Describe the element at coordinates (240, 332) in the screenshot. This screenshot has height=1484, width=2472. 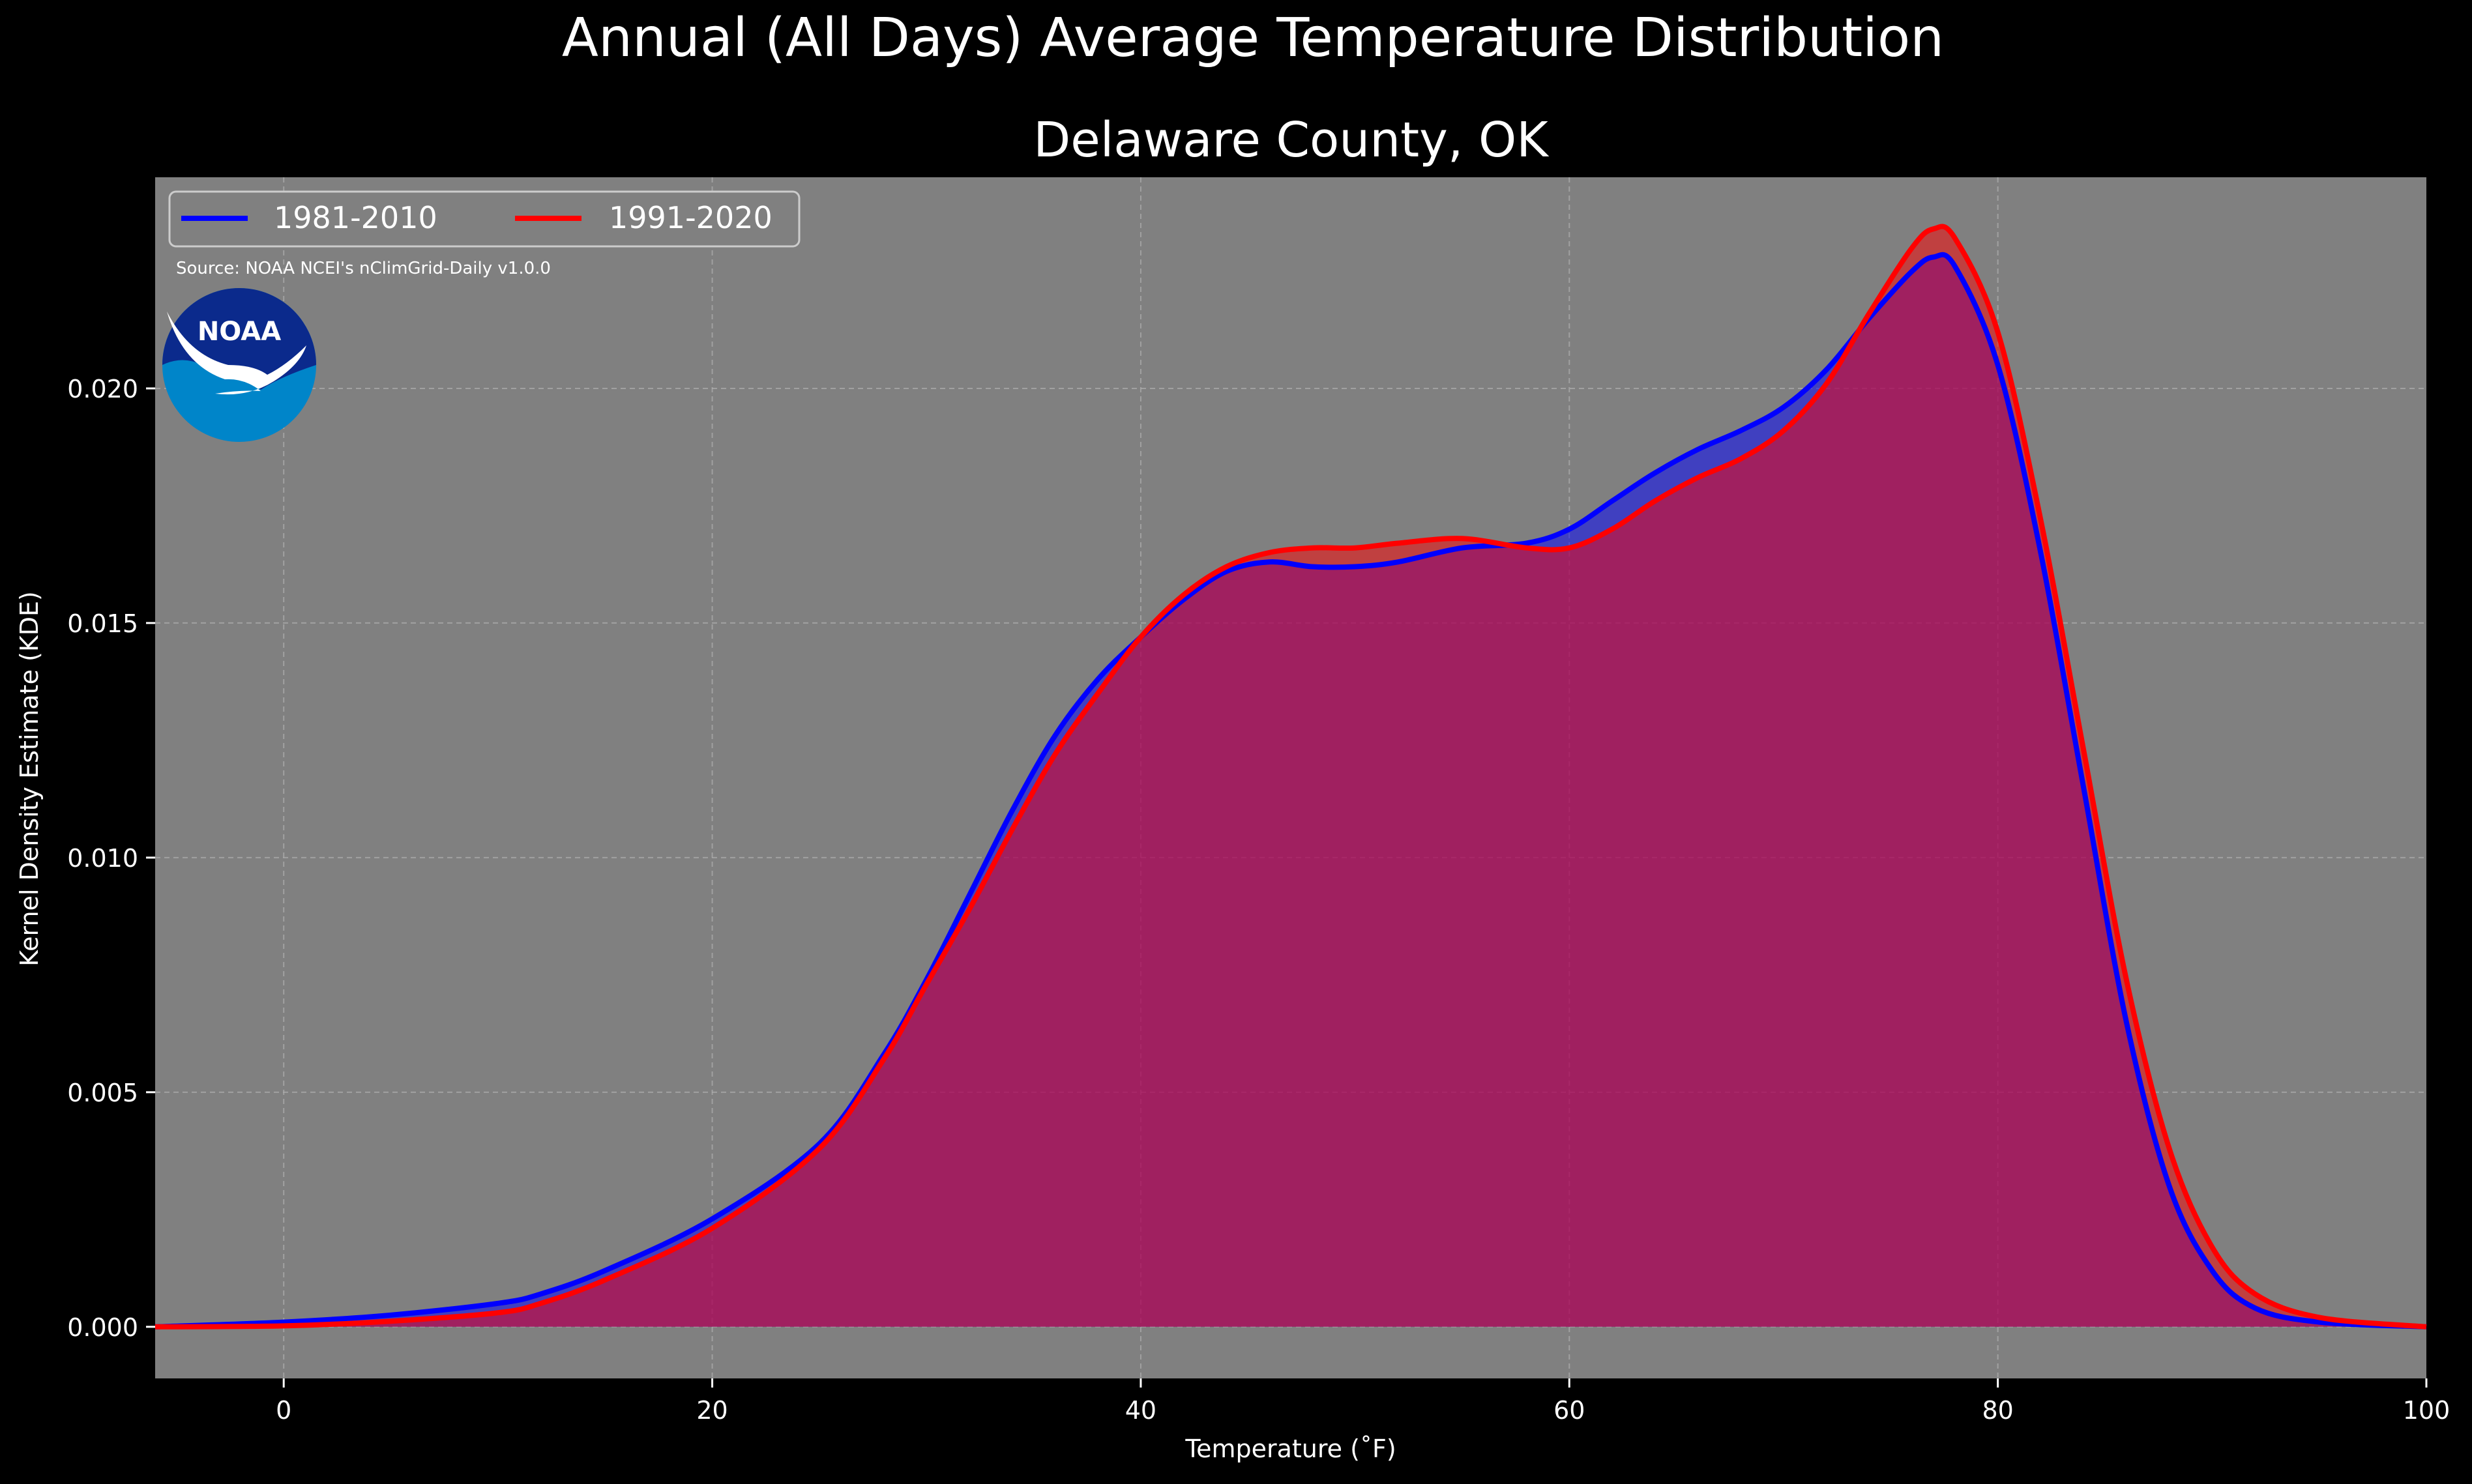
I see `noaa-logo-text: NOAA` at that location.